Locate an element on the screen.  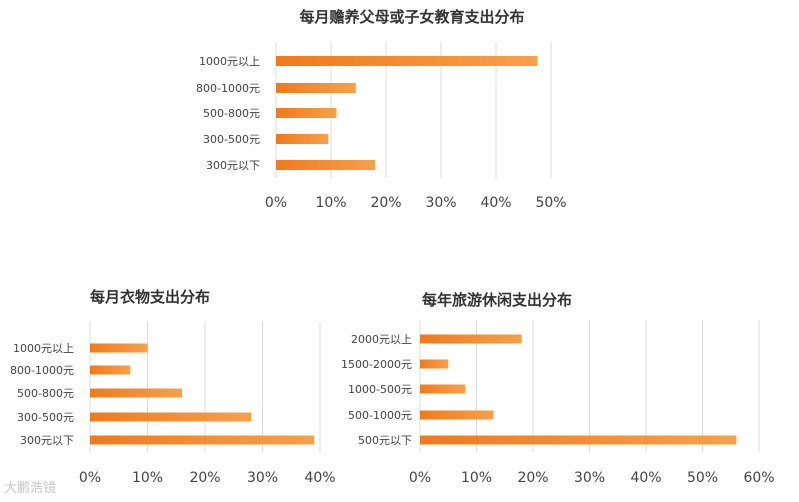
x-tick-label: 60% is located at coordinates (758, 478).